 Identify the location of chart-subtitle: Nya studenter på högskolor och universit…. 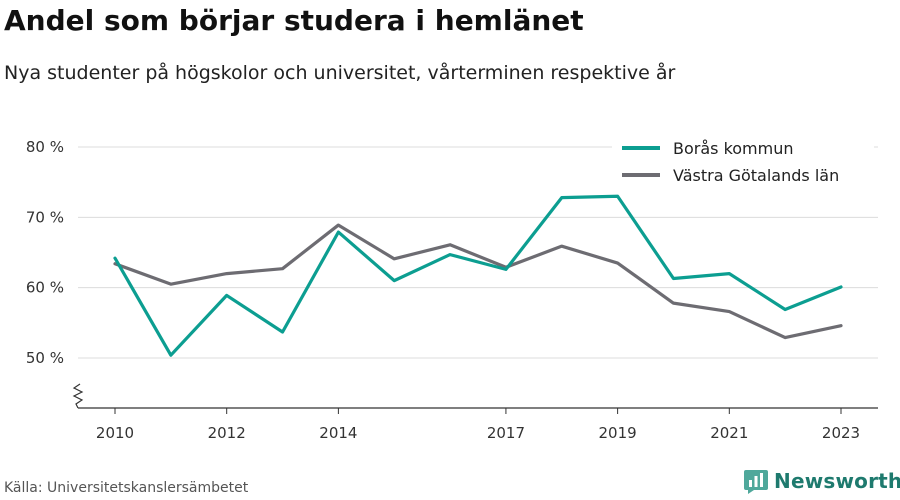
(340, 73).